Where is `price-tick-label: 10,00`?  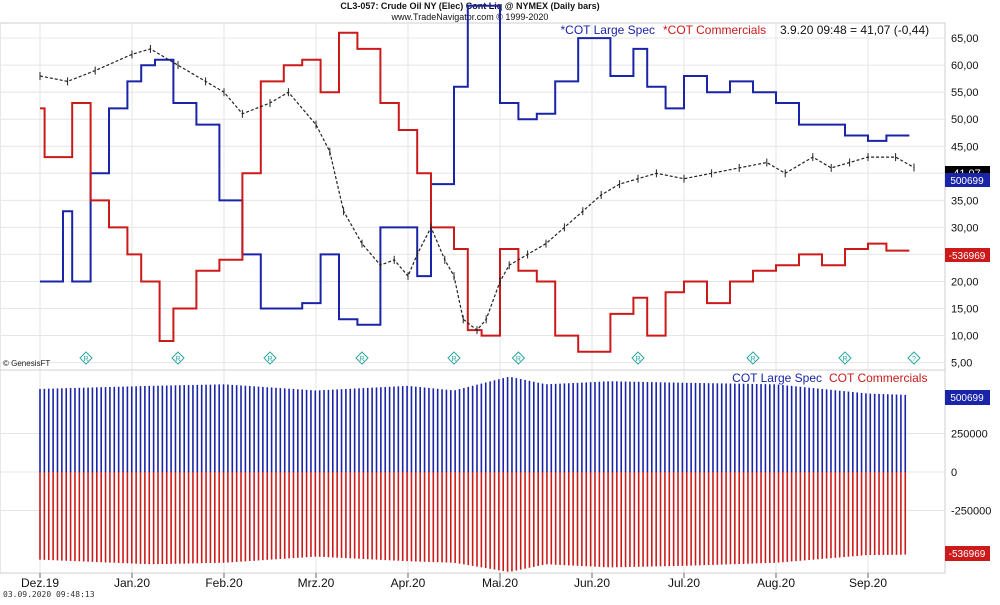 price-tick-label: 10,00 is located at coordinates (965, 337).